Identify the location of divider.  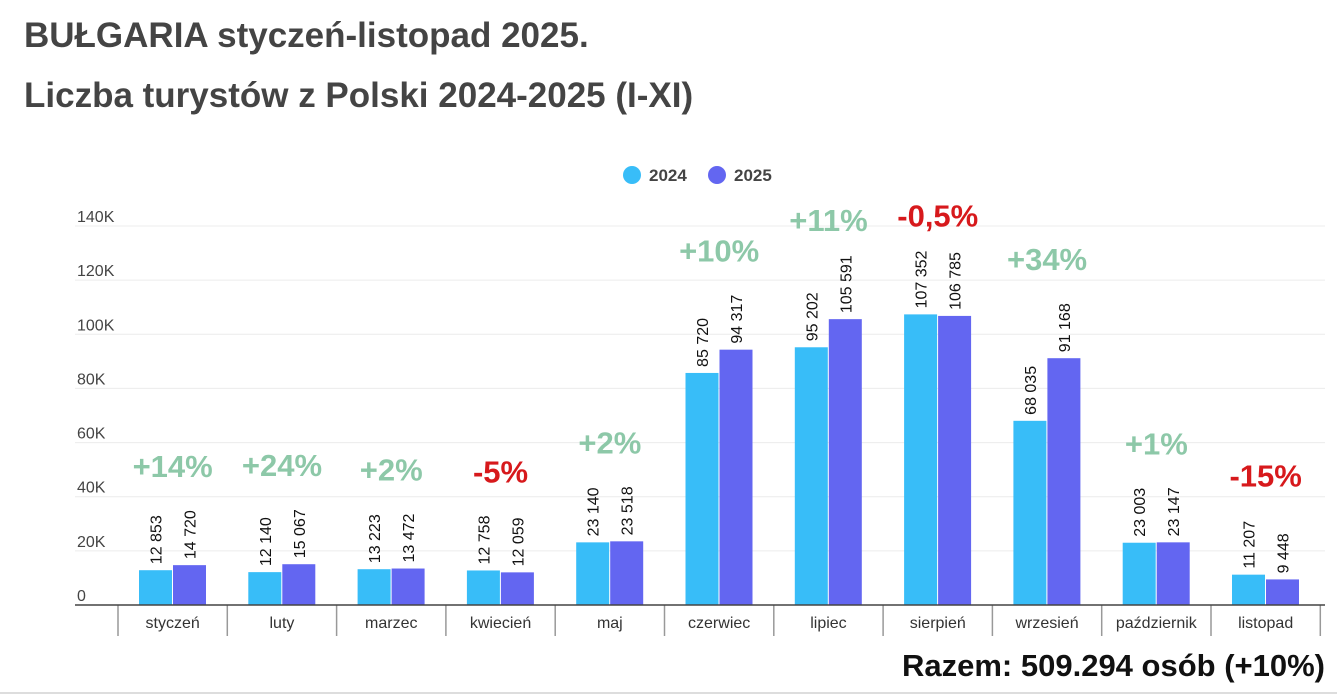
(668, 693).